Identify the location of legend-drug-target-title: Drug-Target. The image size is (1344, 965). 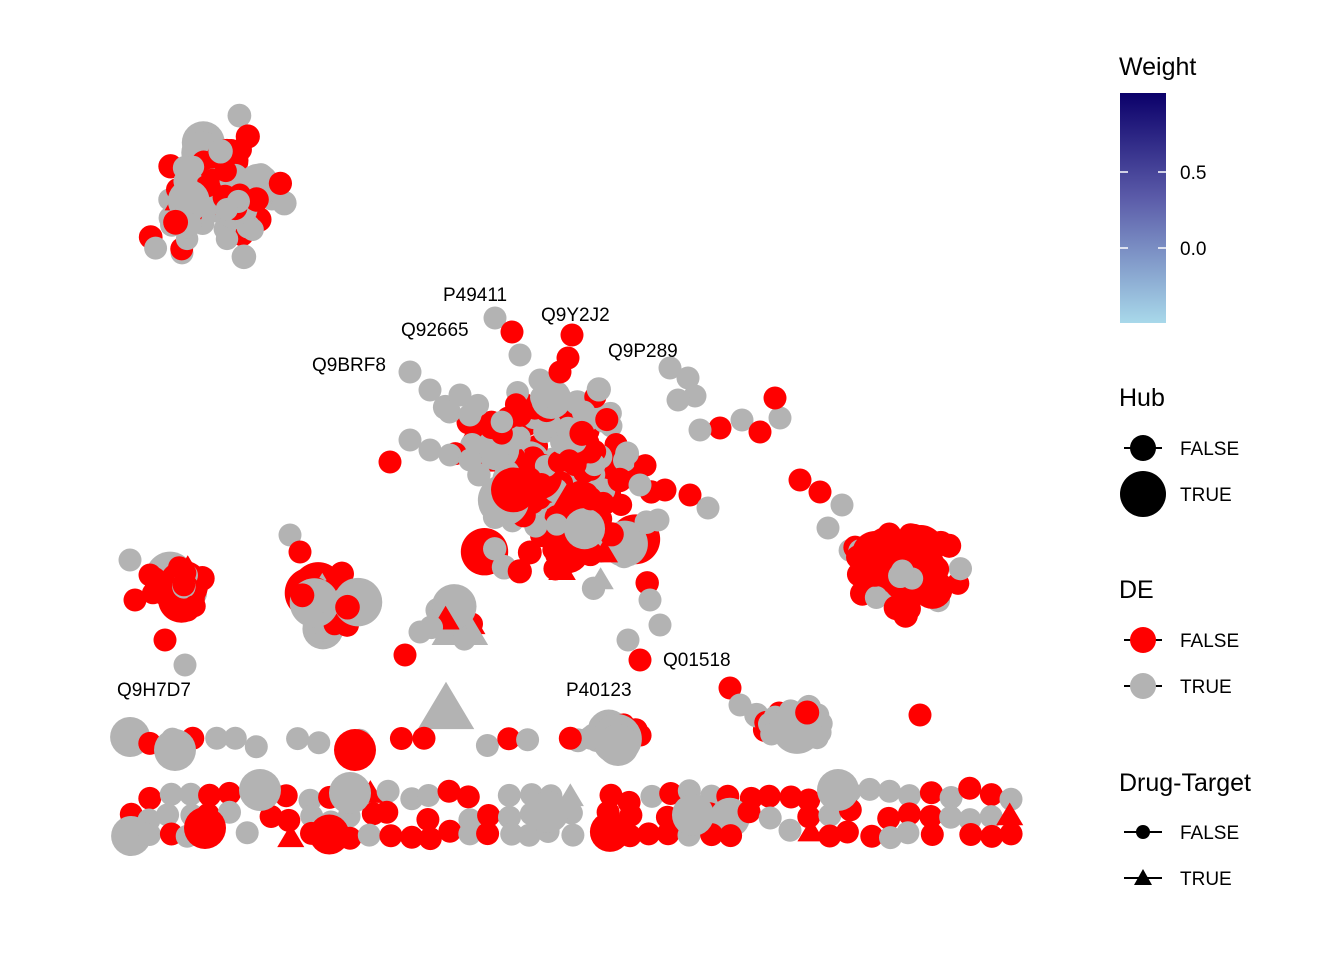
(1185, 783).